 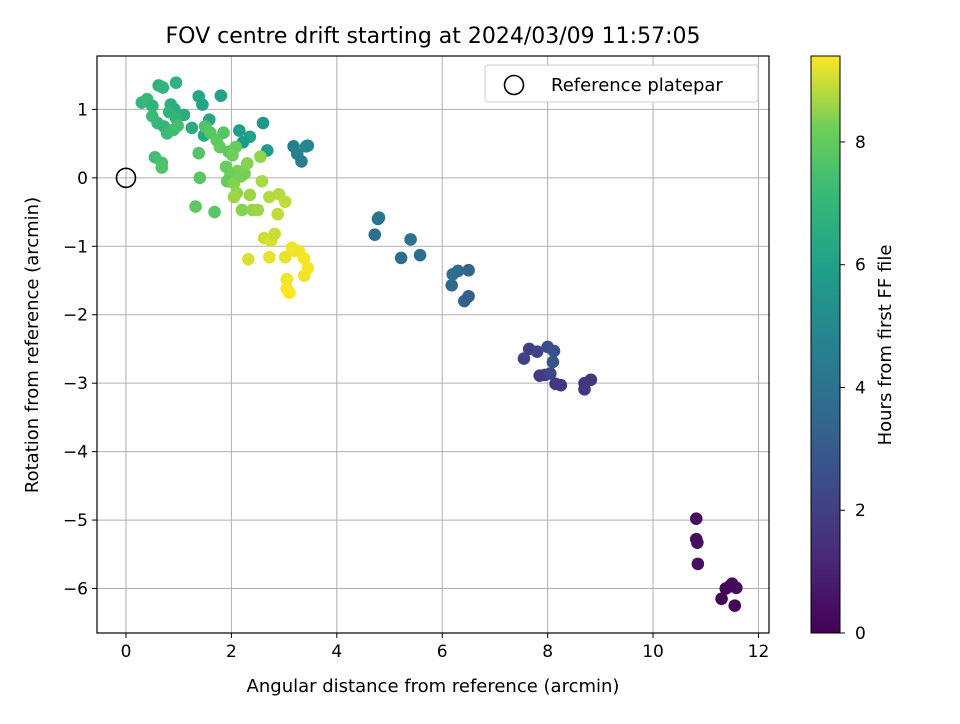 What do you see at coordinates (82, 110) in the screenshot?
I see `y-tick-label: 1` at bounding box center [82, 110].